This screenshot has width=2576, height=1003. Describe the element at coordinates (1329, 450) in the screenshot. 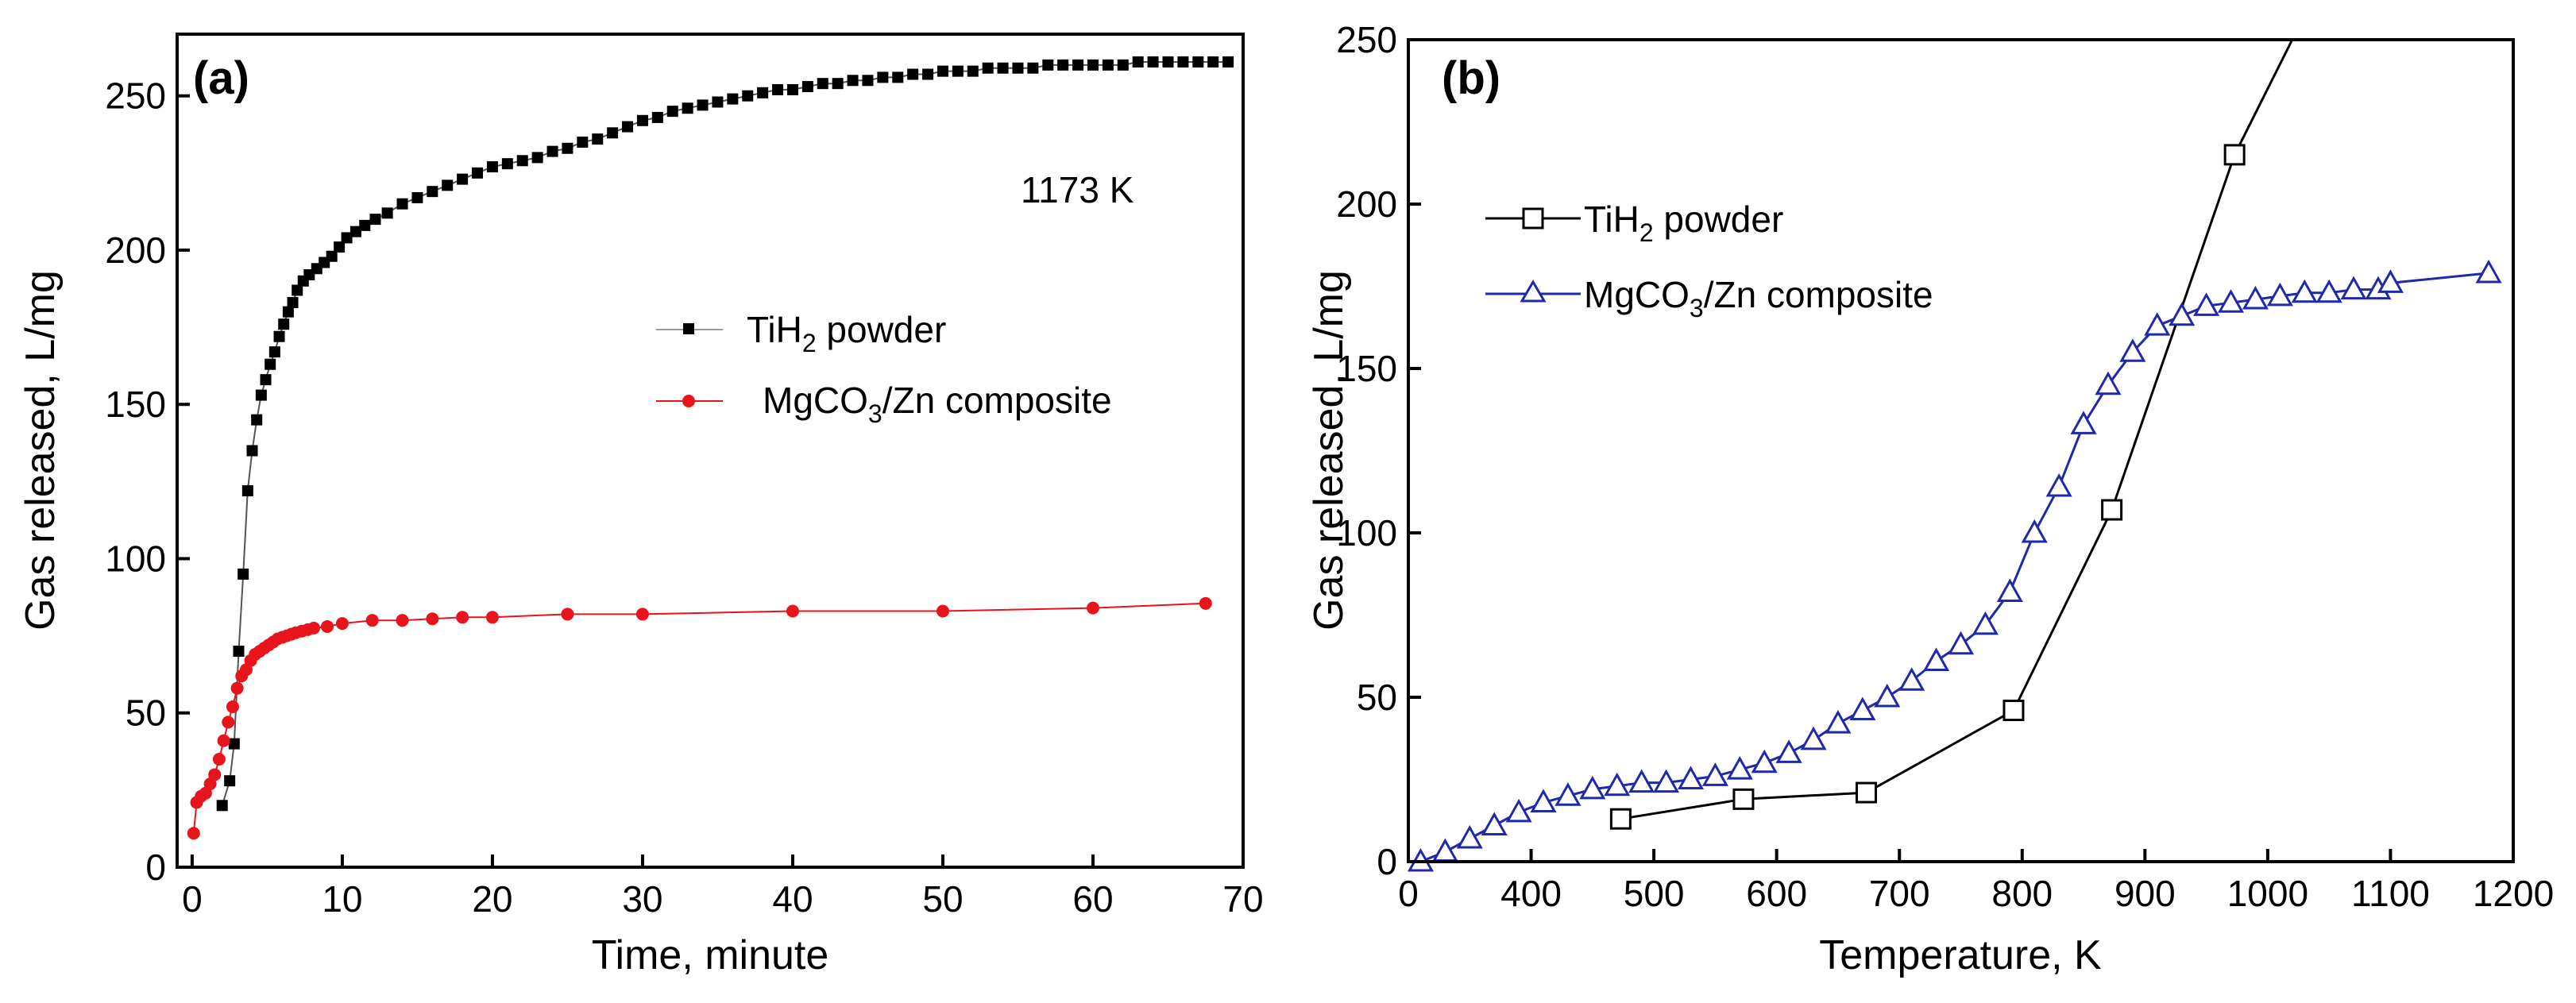

I see `y-axis-title-b: Gas released, L/mg` at that location.